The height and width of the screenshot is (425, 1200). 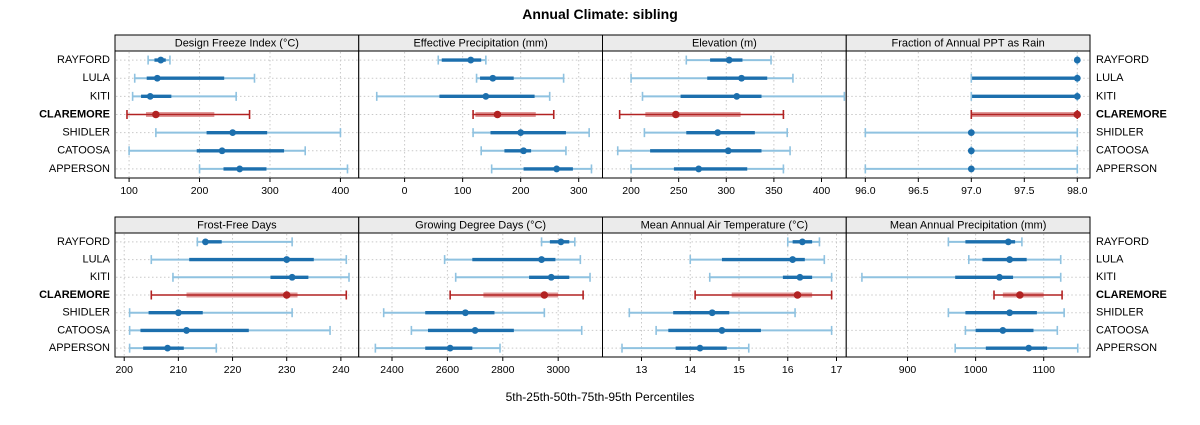 What do you see at coordinates (96, 259) in the screenshot?
I see `station-label-left: LULA` at bounding box center [96, 259].